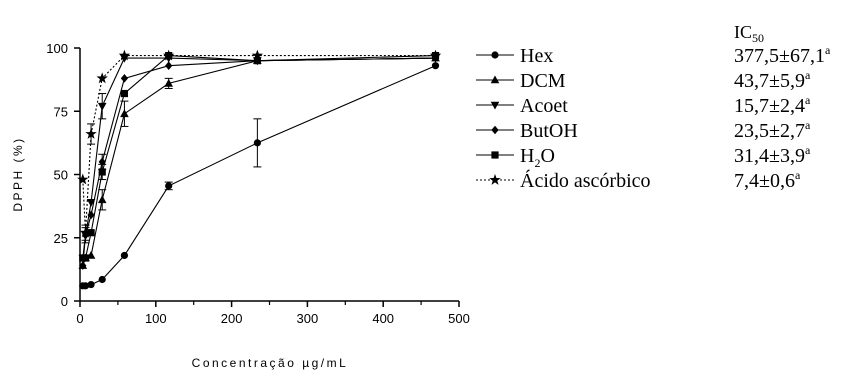  What do you see at coordinates (64, 301) in the screenshot?
I see `y-tick-label: 0` at bounding box center [64, 301].